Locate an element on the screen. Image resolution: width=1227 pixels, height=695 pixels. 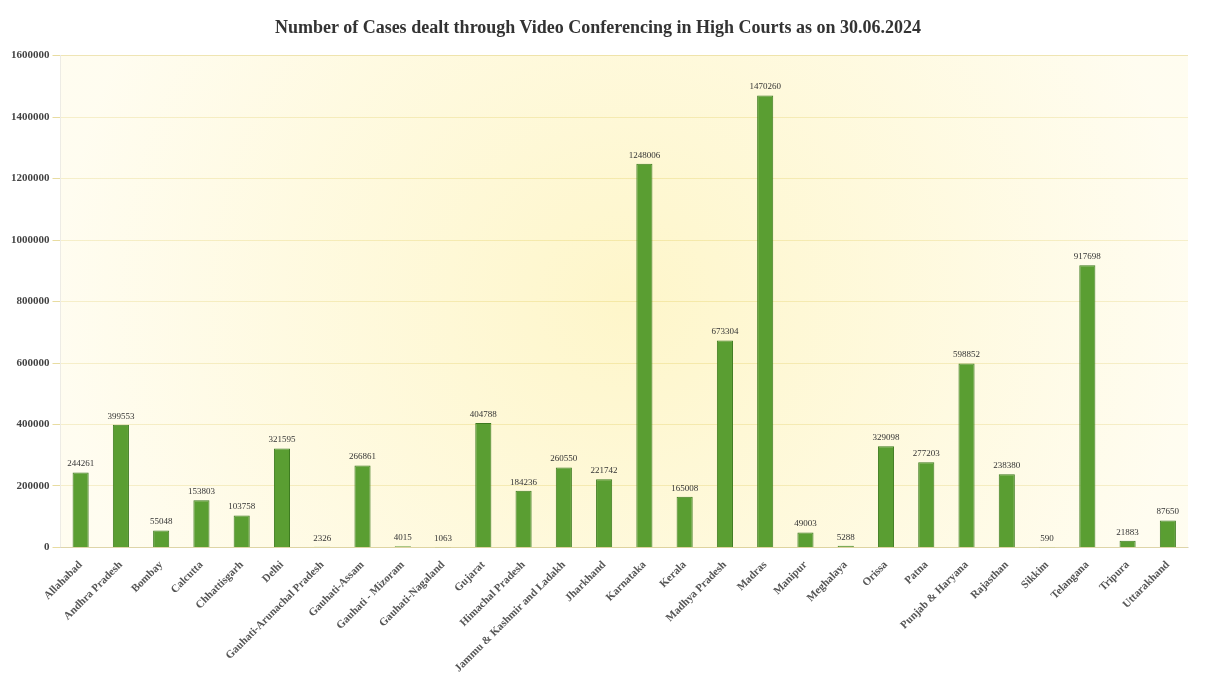
data-label: 244261 is located at coordinates (81, 463).